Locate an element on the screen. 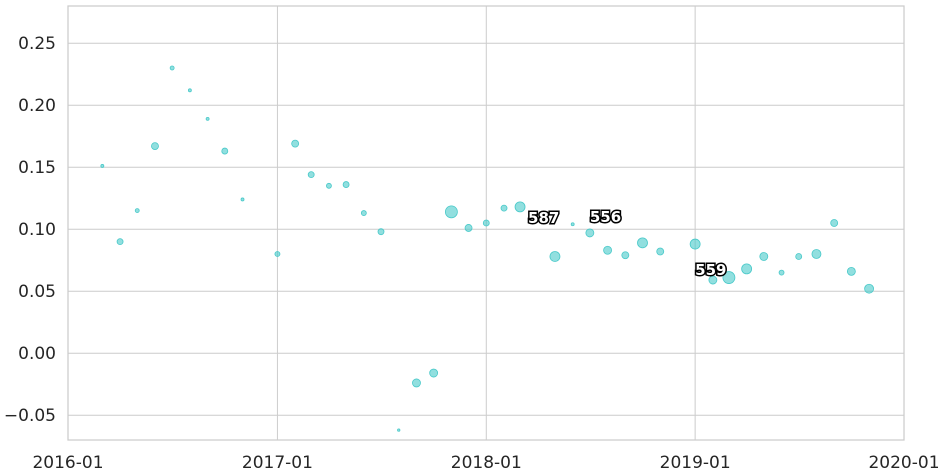  x-tick-label: 2018-01 is located at coordinates (486, 463).